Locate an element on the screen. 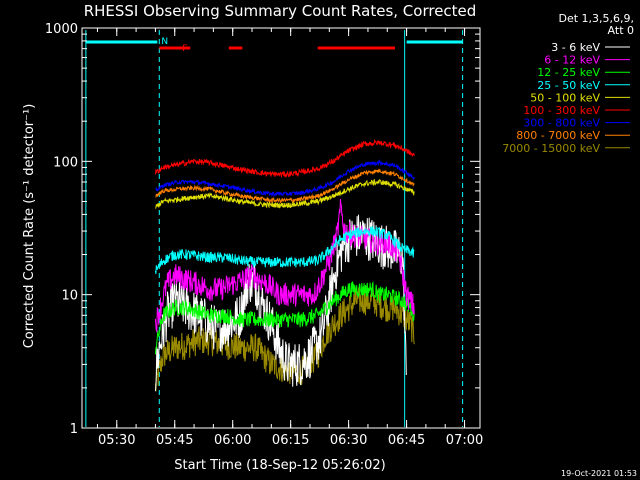 The height and width of the screenshot is (480, 640). legend-header-1: Att 0 is located at coordinates (621, 30).